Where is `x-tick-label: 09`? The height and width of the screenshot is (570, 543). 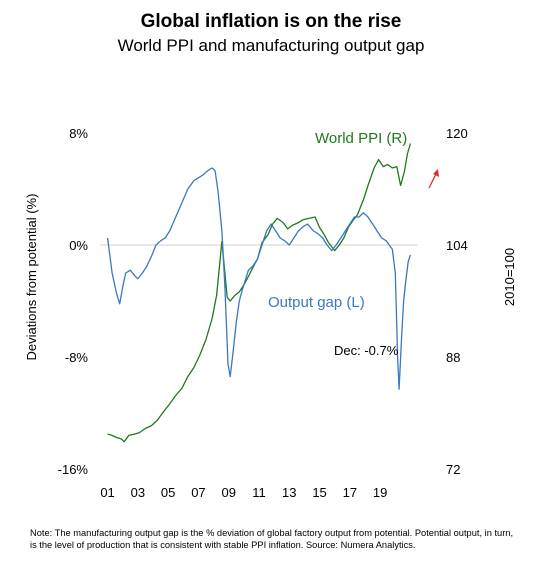
x-tick-label: 09 is located at coordinates (228, 492).